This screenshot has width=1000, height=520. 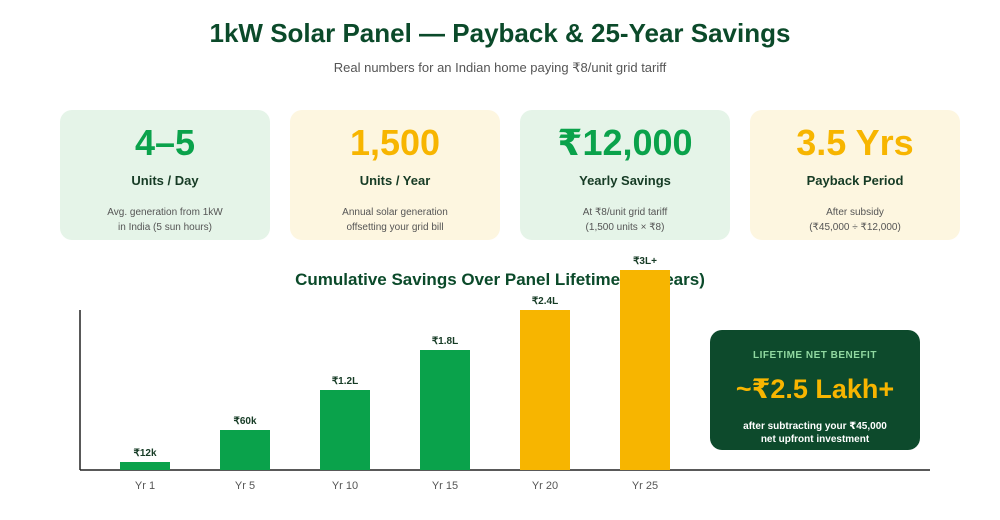 I want to click on stat-label: Yearly Savings, so click(x=625, y=180).